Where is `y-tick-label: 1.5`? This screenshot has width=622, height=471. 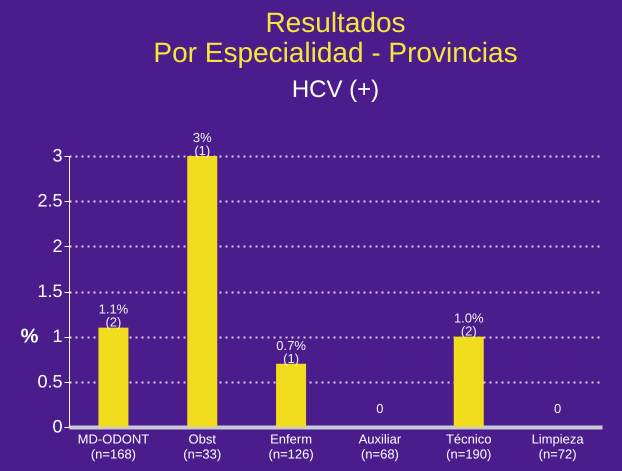 y-tick-label: 1.5 is located at coordinates (49, 291).